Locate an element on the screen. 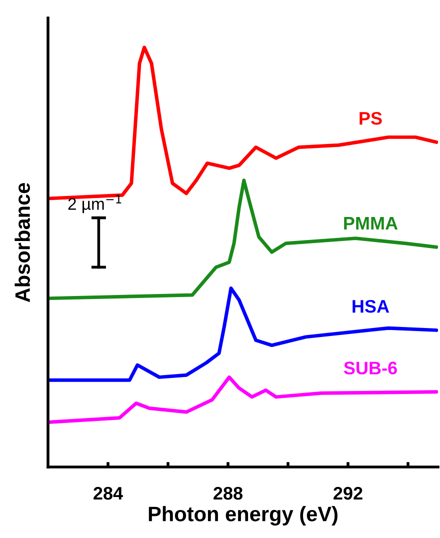 This screenshot has height=538, width=440. x-axis-title: Photon energy (eV) is located at coordinates (243, 516).